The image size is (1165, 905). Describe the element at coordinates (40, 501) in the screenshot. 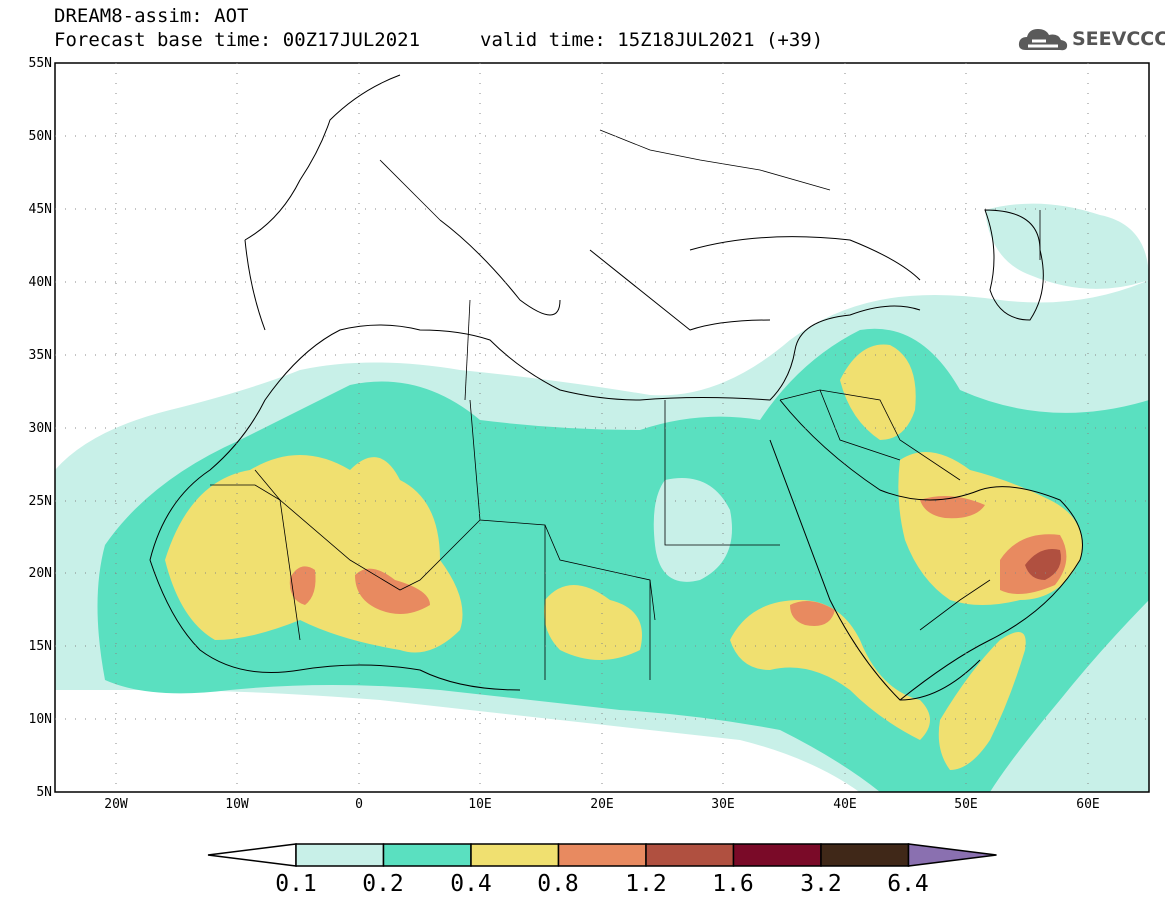

I see `lat-label: 25N` at that location.